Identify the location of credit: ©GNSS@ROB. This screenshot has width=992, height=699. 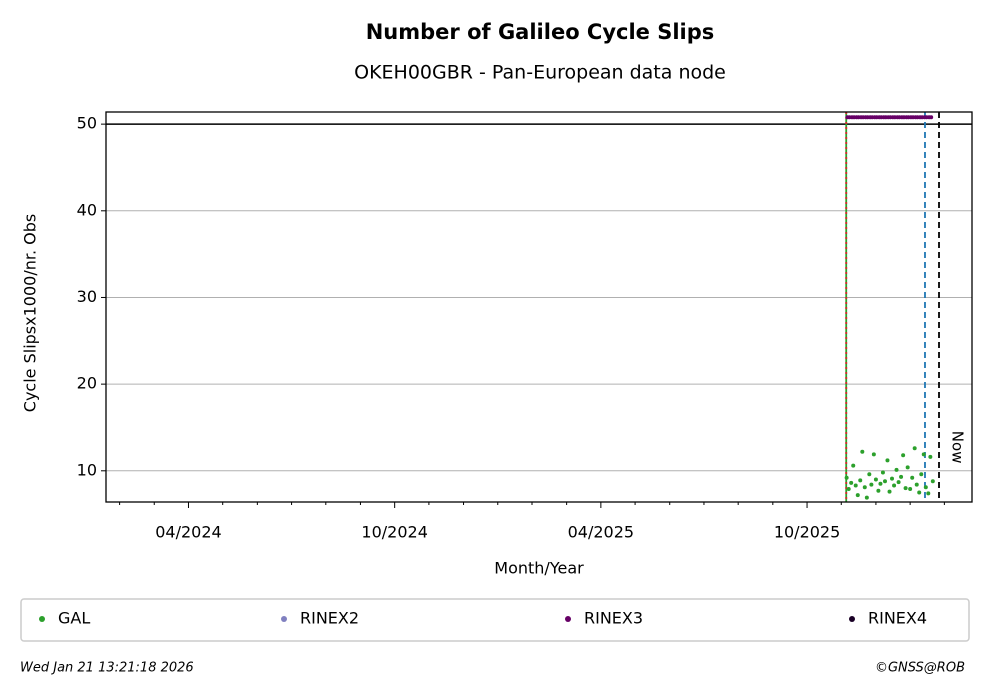
(920, 668).